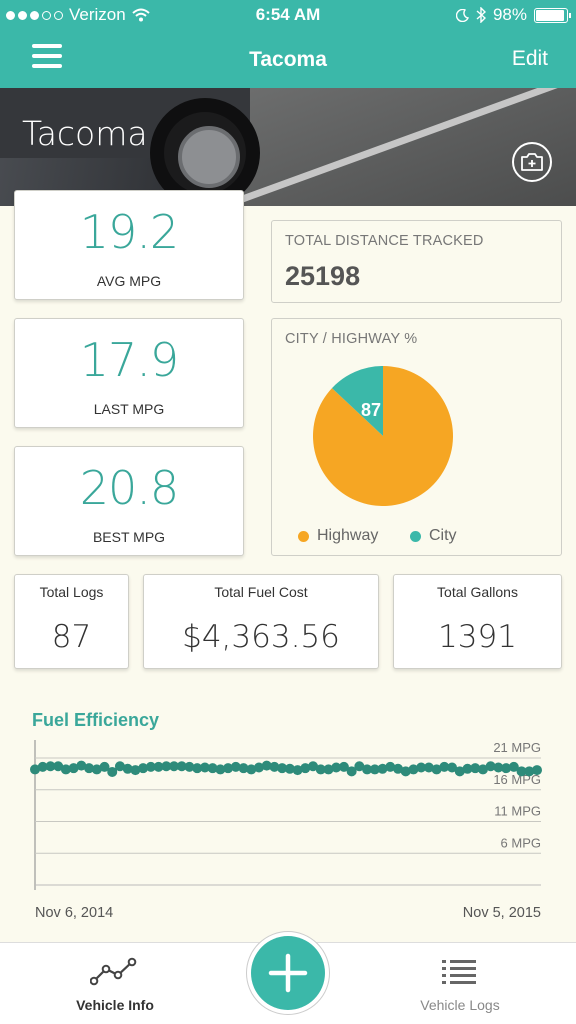 Image resolution: width=576 pixels, height=1024 pixels. What do you see at coordinates (261, 592) in the screenshot?
I see `total-fuel-cost-label: Total Fuel Cost` at bounding box center [261, 592].